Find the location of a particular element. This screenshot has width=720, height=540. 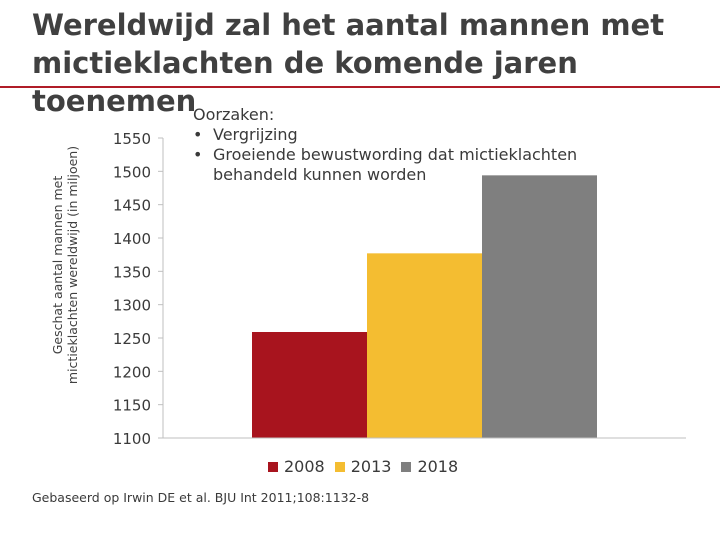

y-tick-label: 1450 is located at coordinates (132, 206).